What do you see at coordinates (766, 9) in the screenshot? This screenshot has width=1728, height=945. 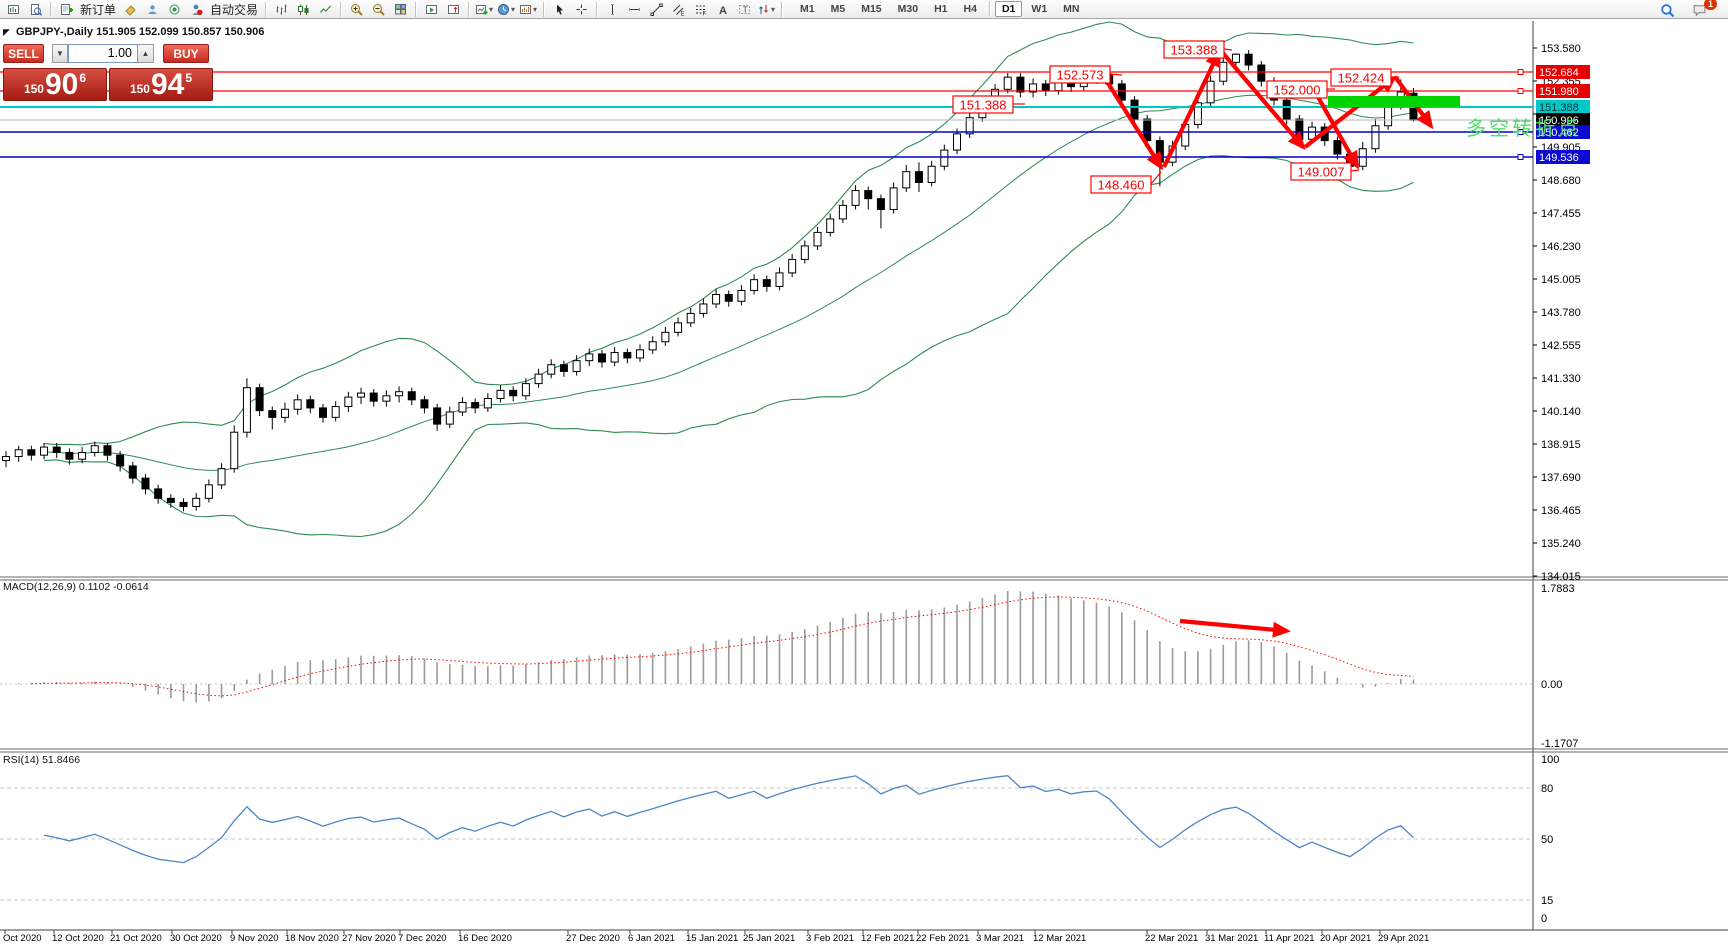 I see `shapes-icon: ▾` at bounding box center [766, 9].